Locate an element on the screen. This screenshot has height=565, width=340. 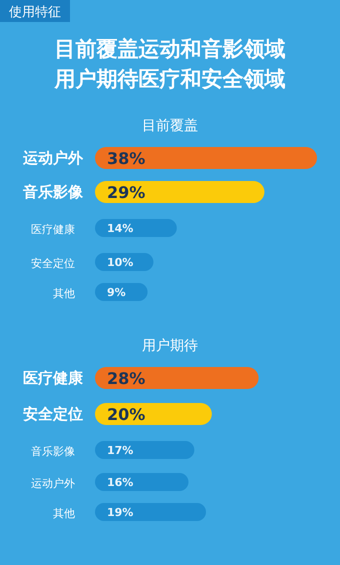
chart-title: 目前覆盖运动和音影领域用户期待医疗和安全领域 is located at coordinates (170, 64).